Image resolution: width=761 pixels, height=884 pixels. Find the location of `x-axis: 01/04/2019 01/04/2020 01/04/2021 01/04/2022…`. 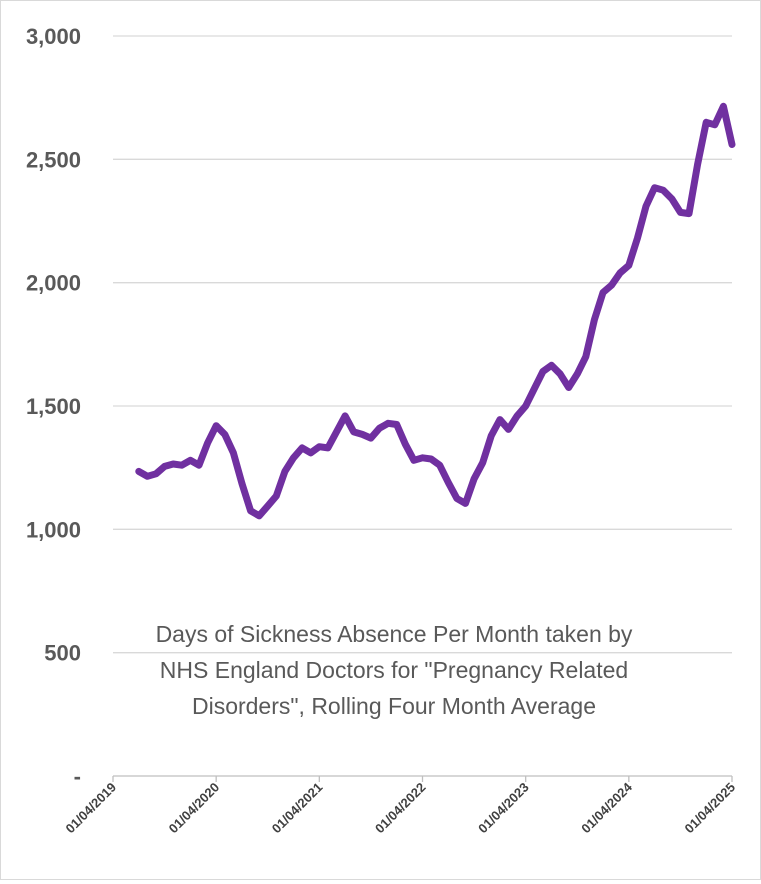

x-axis: 01/04/2019 01/04/2020 01/04/2021 01/04/2022… is located at coordinates (400, 806).